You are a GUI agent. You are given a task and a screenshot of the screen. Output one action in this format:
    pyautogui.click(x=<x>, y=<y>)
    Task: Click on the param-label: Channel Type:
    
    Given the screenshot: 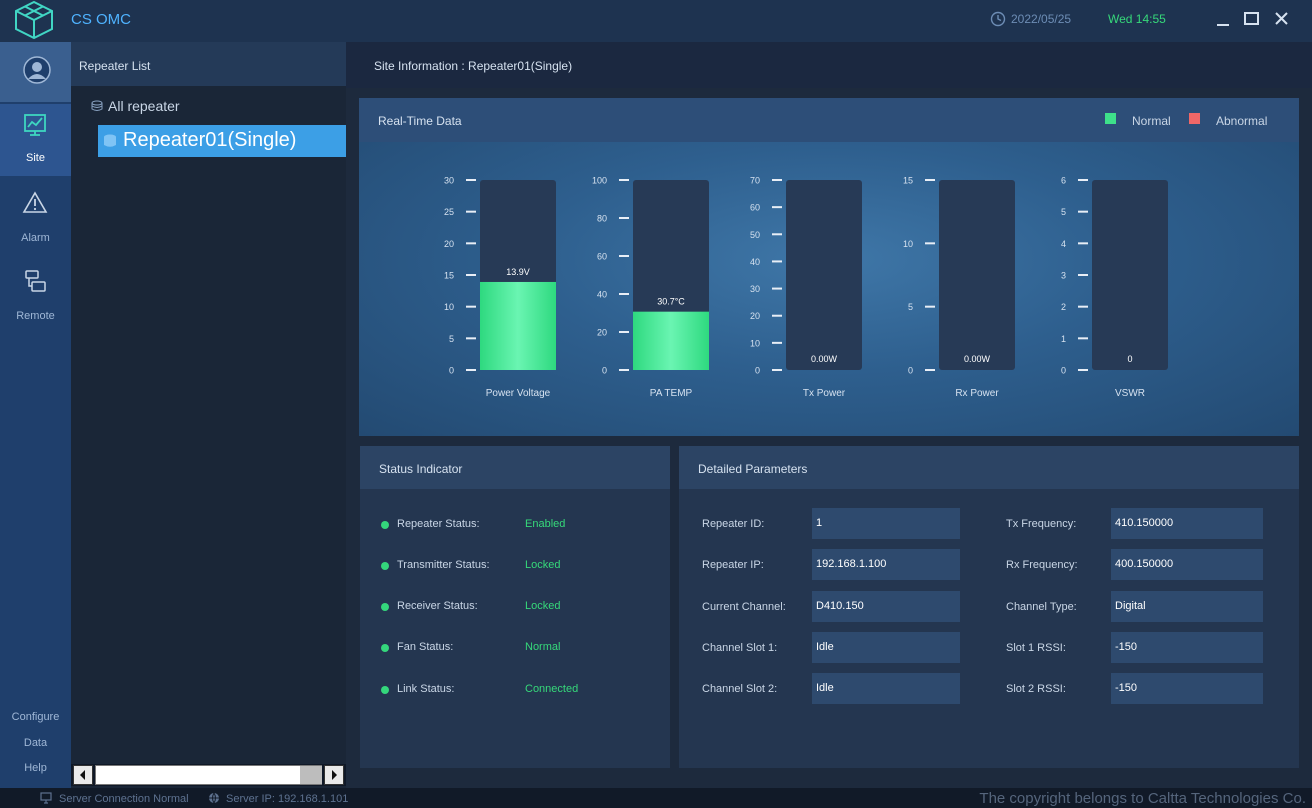 What is the action you would take?
    pyautogui.click(x=1041, y=607)
    